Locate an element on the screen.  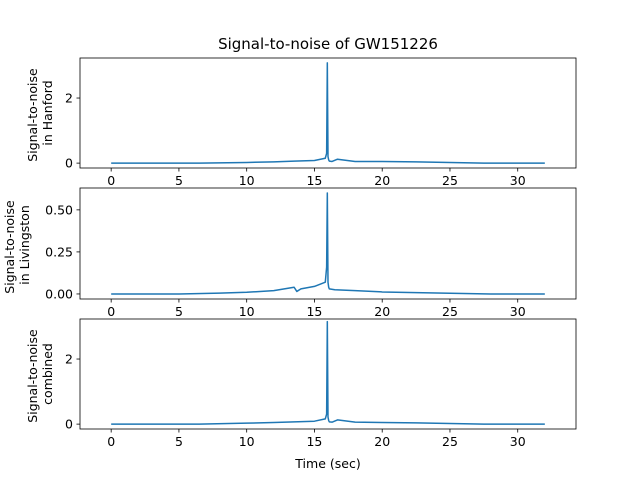
x-tick-label-combined-0: 0 is located at coordinates (111, 441).